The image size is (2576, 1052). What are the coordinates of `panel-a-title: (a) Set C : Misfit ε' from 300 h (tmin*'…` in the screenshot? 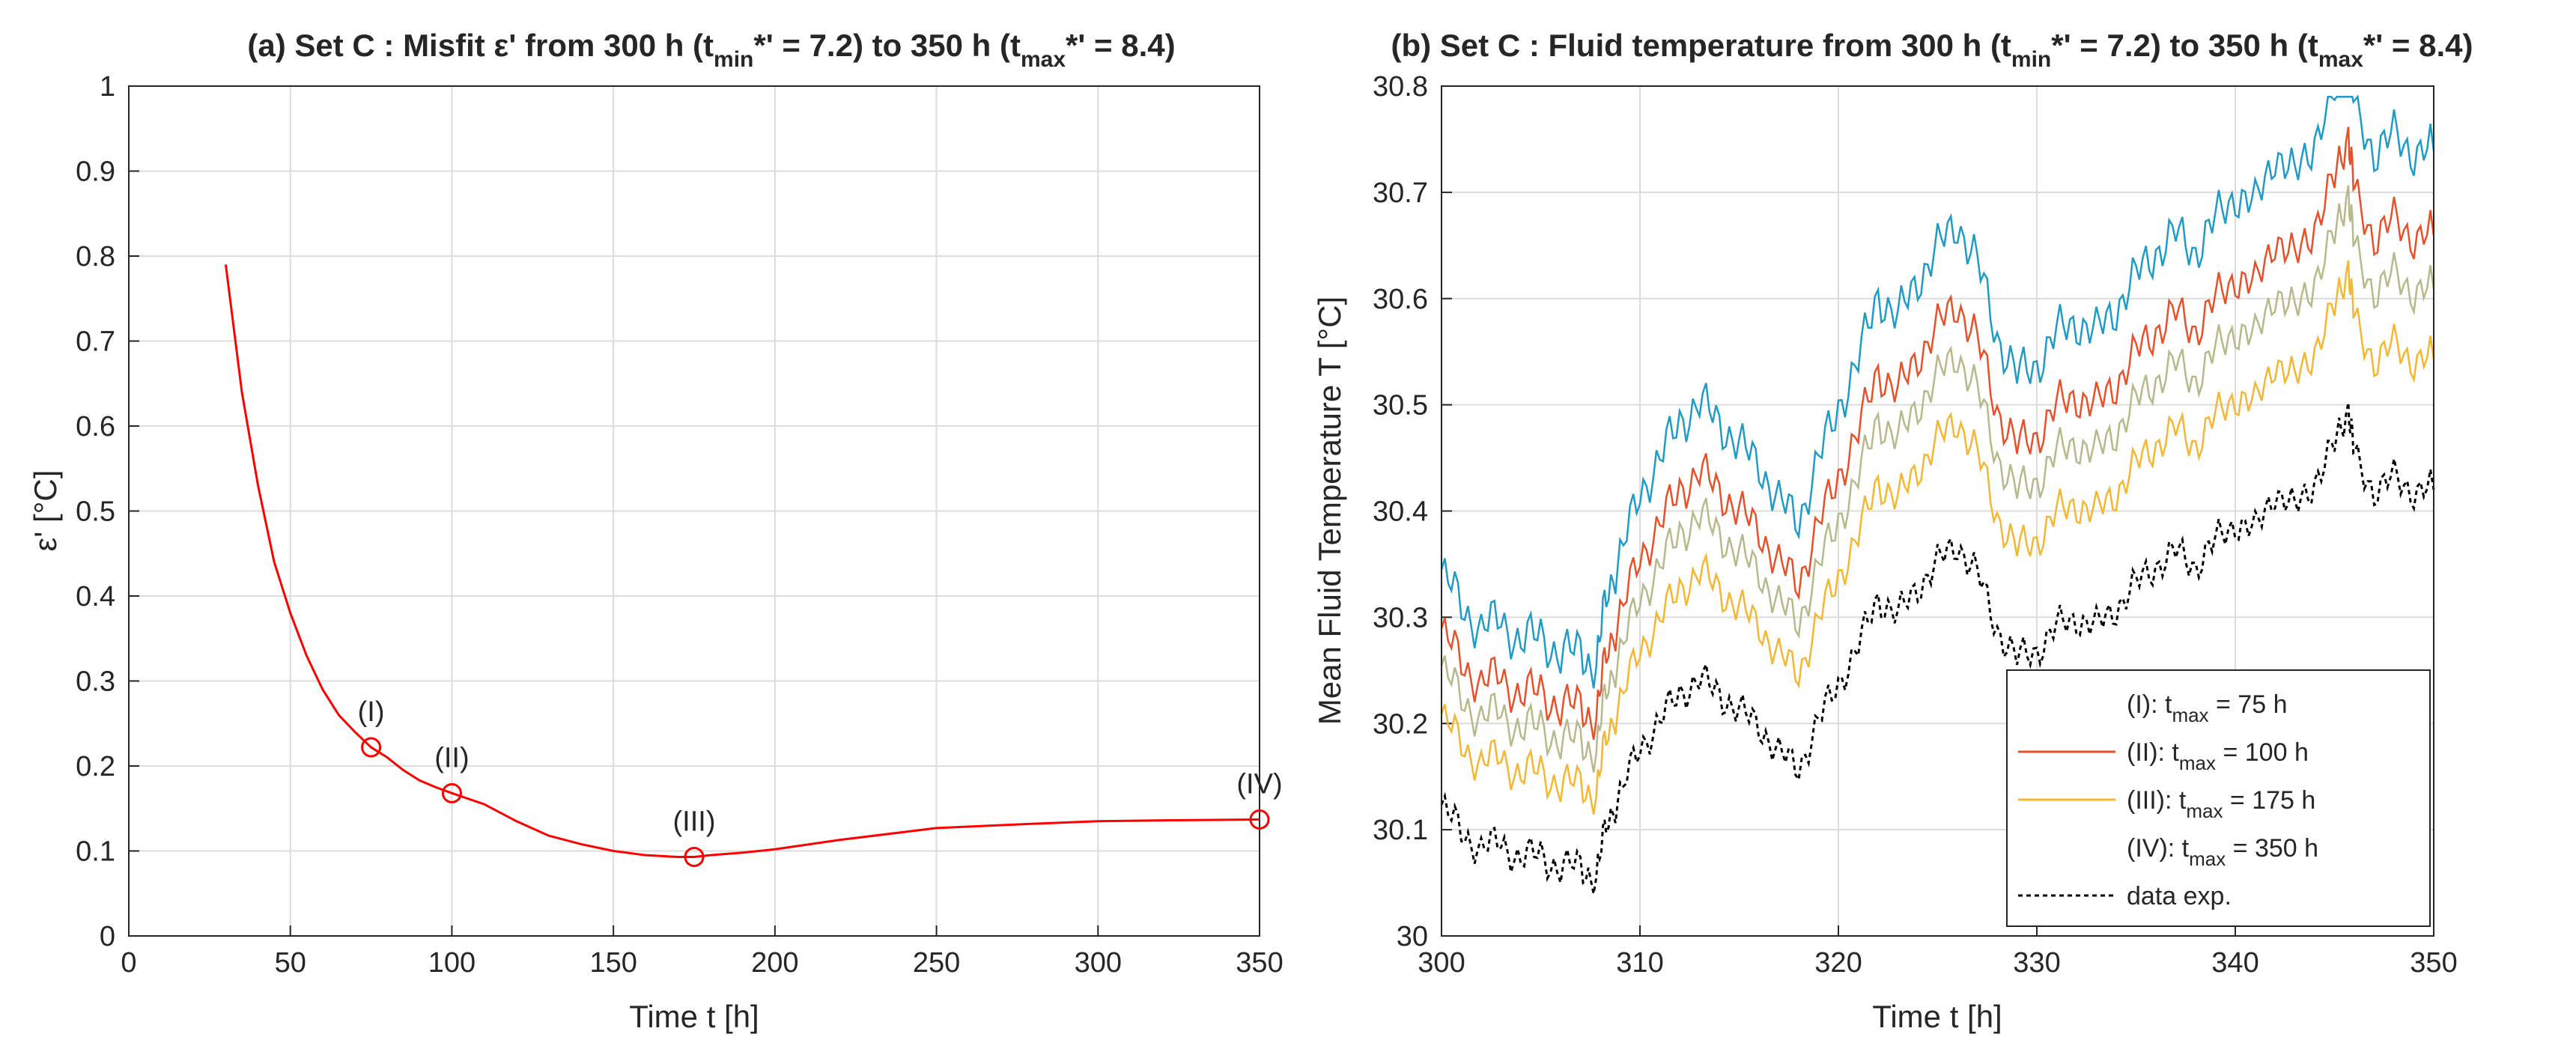 It's located at (711, 50).